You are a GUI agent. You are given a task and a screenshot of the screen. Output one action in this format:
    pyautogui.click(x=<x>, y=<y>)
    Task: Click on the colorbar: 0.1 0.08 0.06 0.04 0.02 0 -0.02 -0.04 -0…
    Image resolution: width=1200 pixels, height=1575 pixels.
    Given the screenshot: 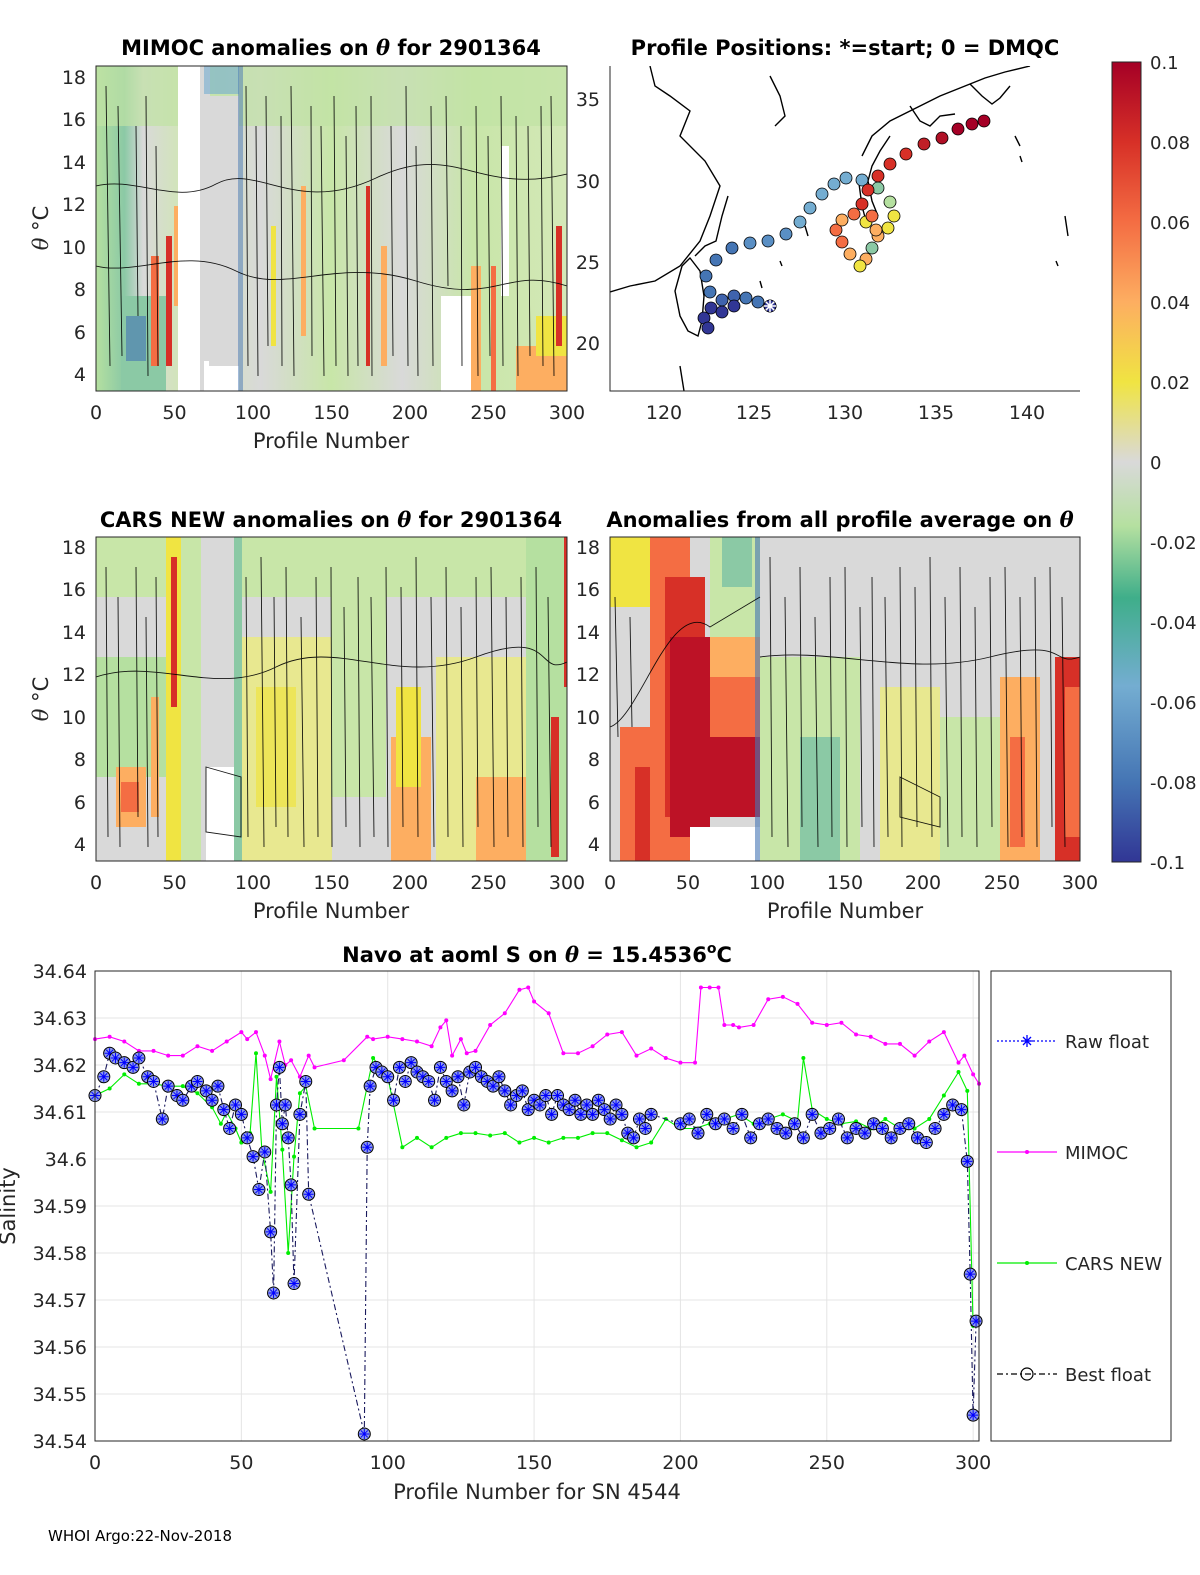 What is the action you would take?
    pyautogui.click(x=1154, y=463)
    